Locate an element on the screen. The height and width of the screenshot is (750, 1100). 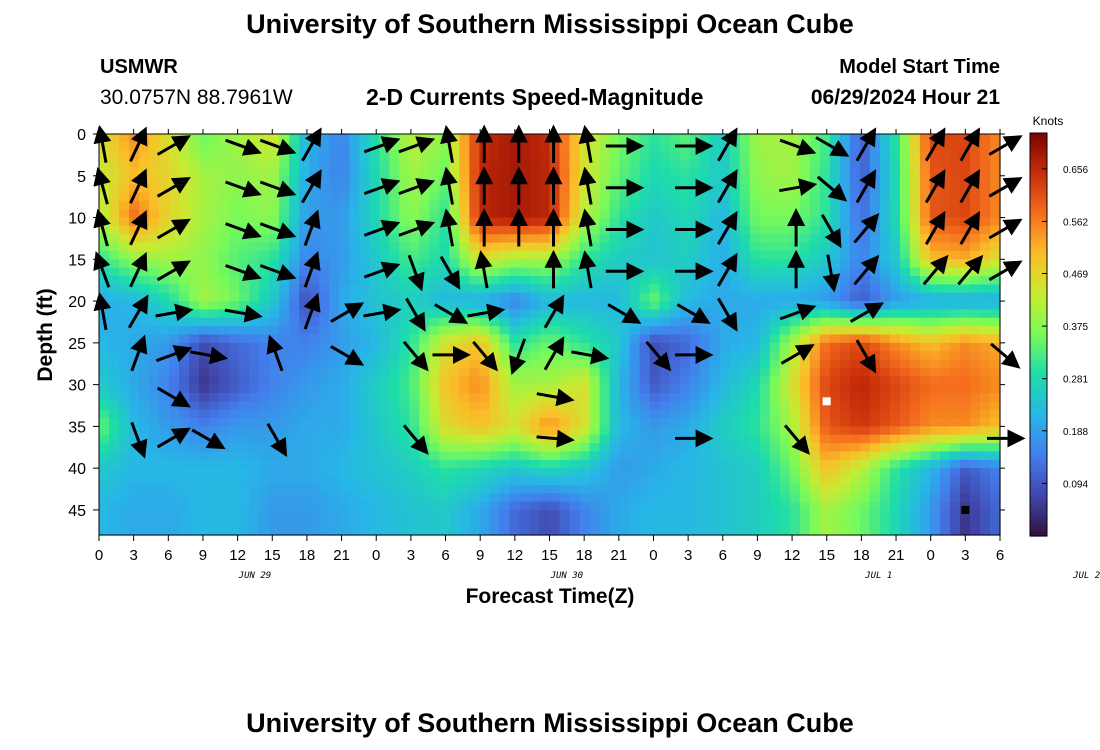
x-tick-label: 0 is located at coordinates (931, 555).